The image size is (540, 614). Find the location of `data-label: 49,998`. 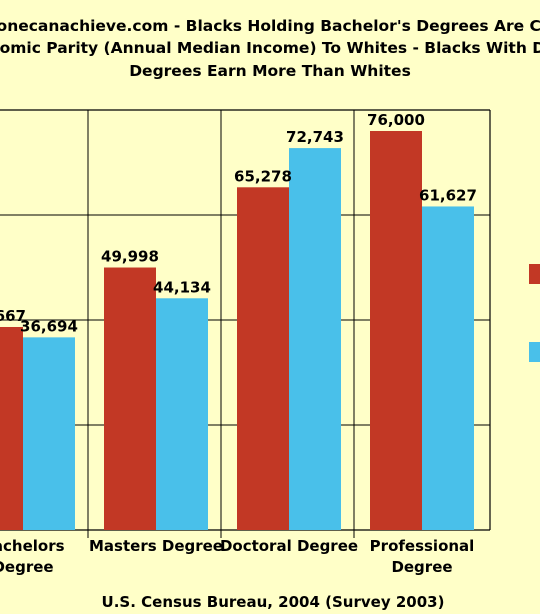

data-label: 49,998 is located at coordinates (130, 257).